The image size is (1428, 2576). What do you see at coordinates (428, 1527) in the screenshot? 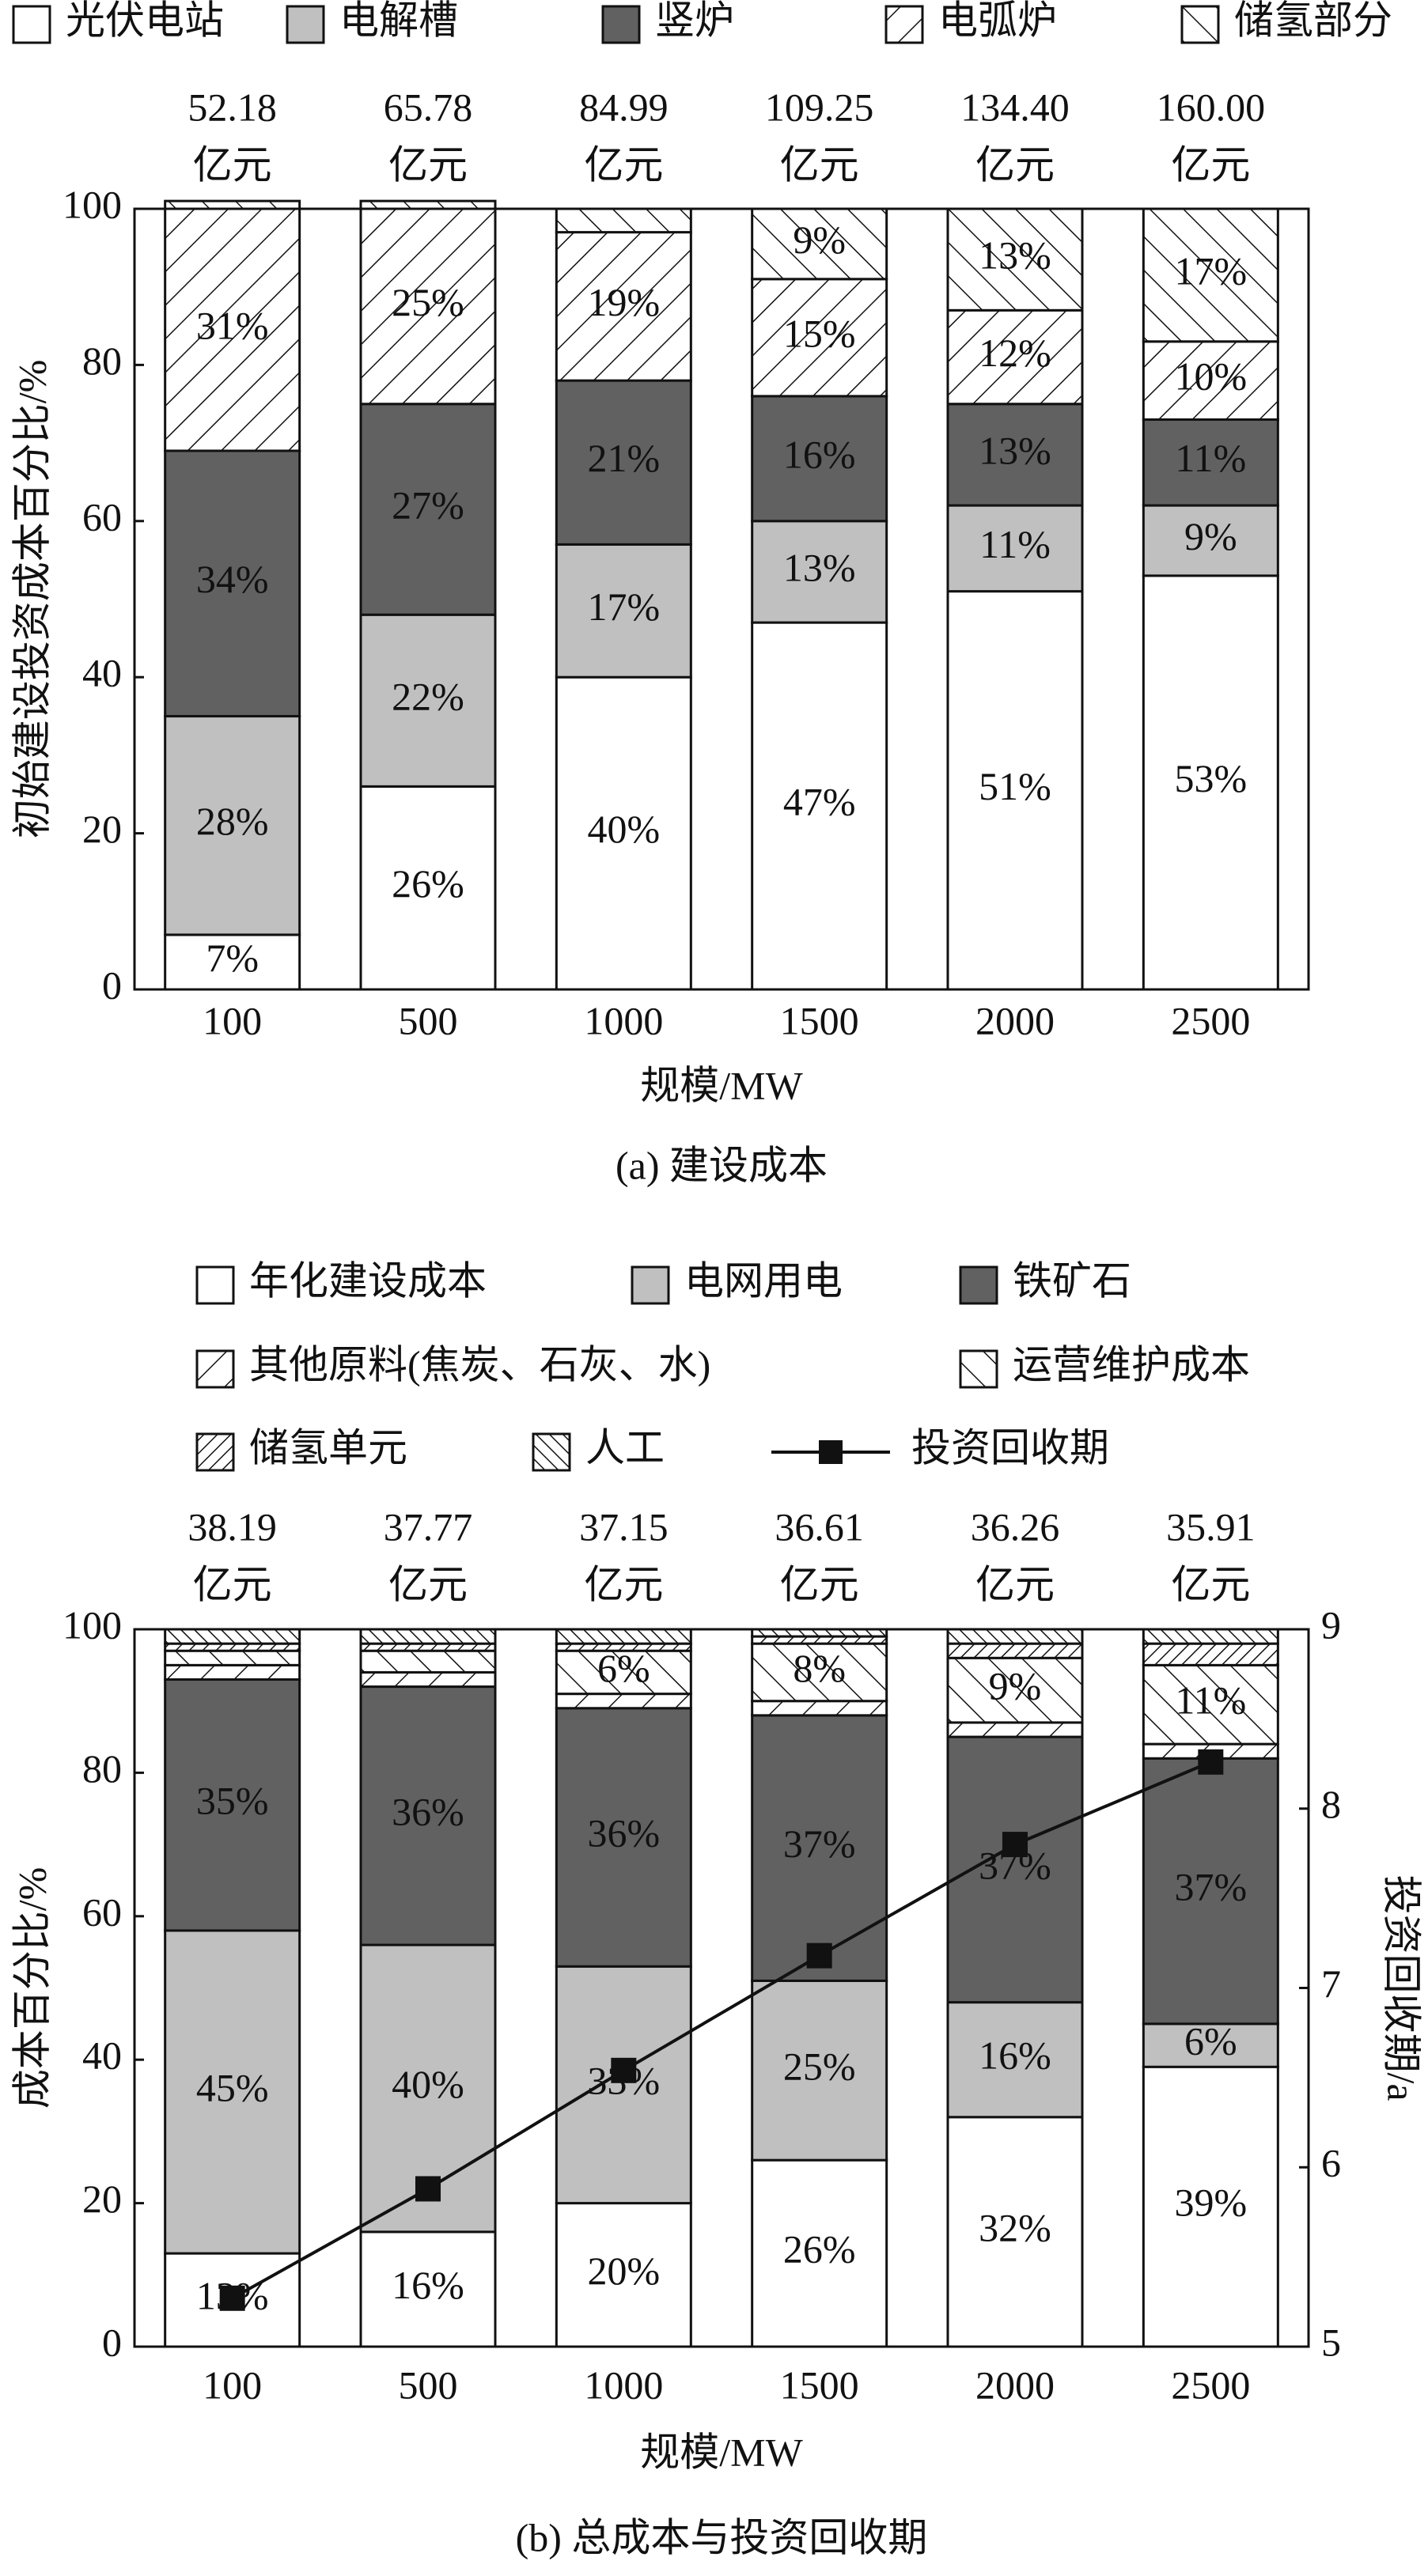
I see `total-label: 37.77` at bounding box center [428, 1527].